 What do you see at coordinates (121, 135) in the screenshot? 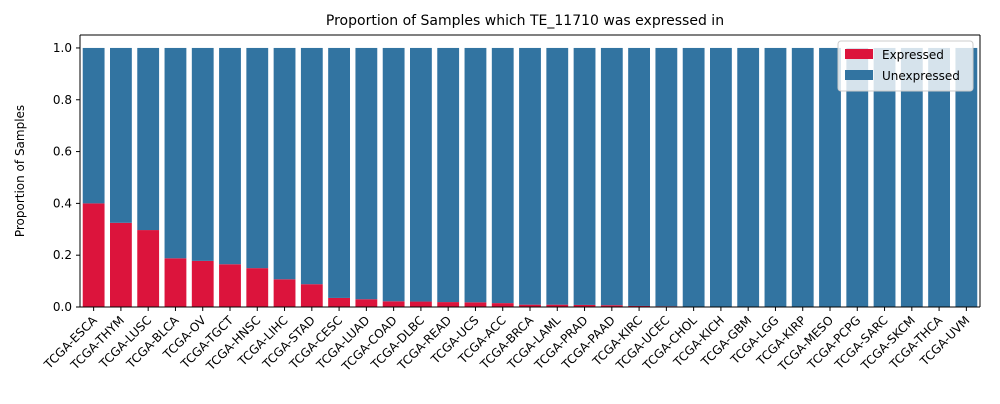
I see `bar-unexpressed-tcga-thym` at bounding box center [121, 135].